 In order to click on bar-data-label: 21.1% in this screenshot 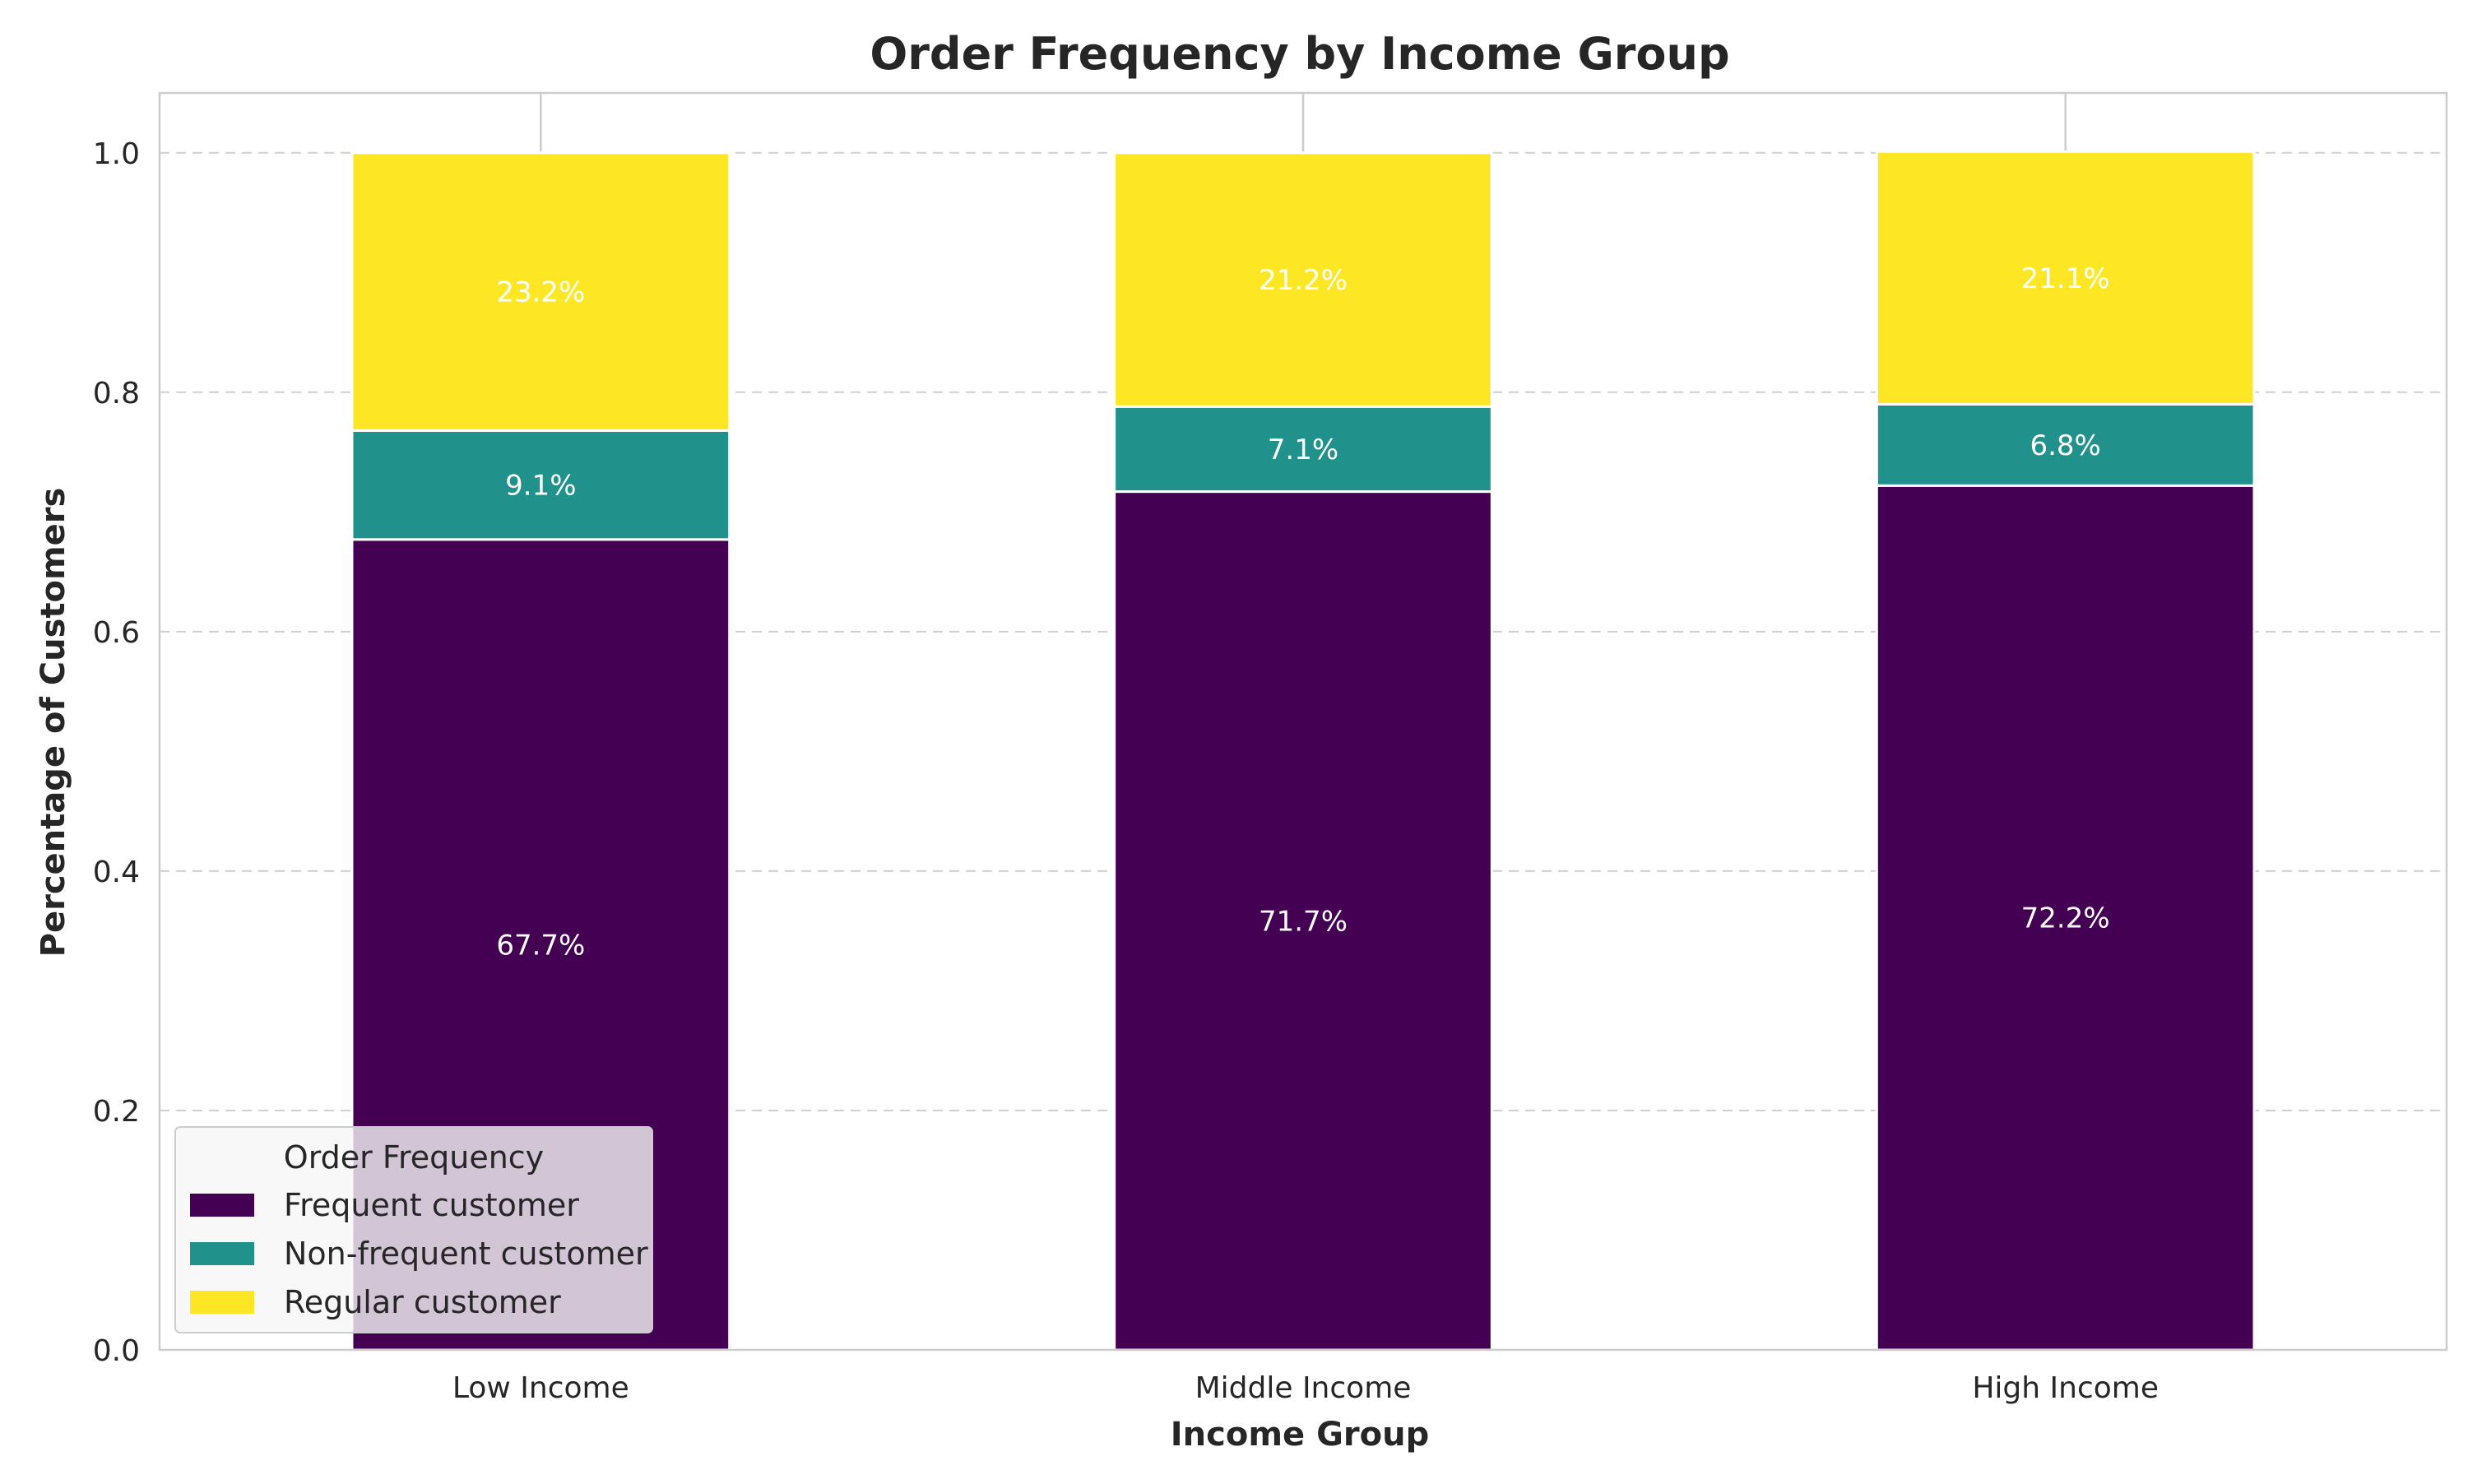, I will do `click(2065, 278)`.